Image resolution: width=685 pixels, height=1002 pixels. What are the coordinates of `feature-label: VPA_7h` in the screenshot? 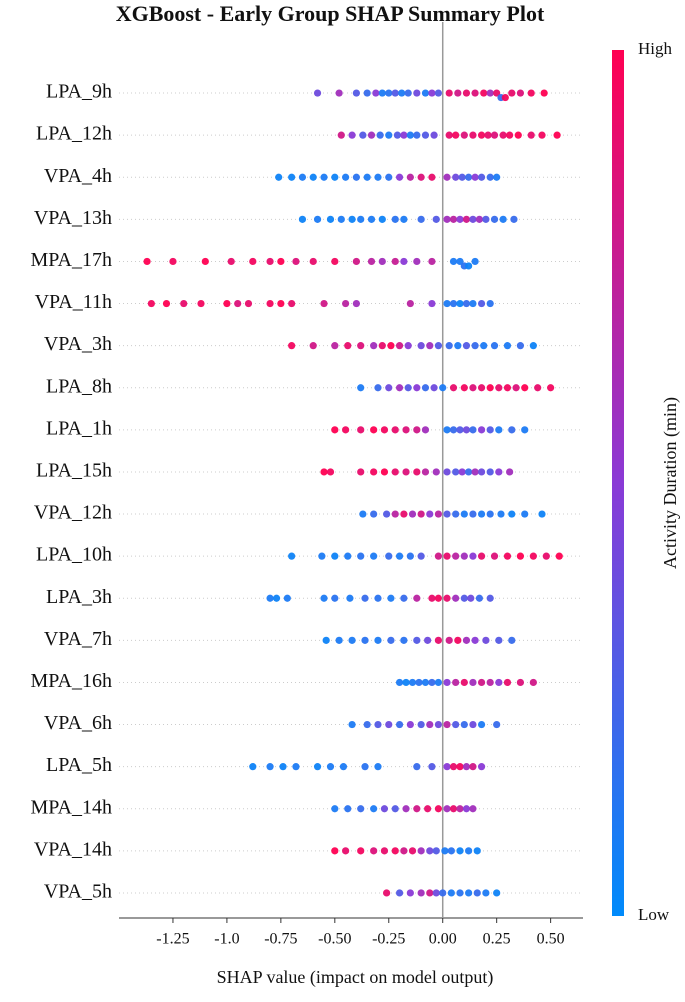 It's located at (78, 639).